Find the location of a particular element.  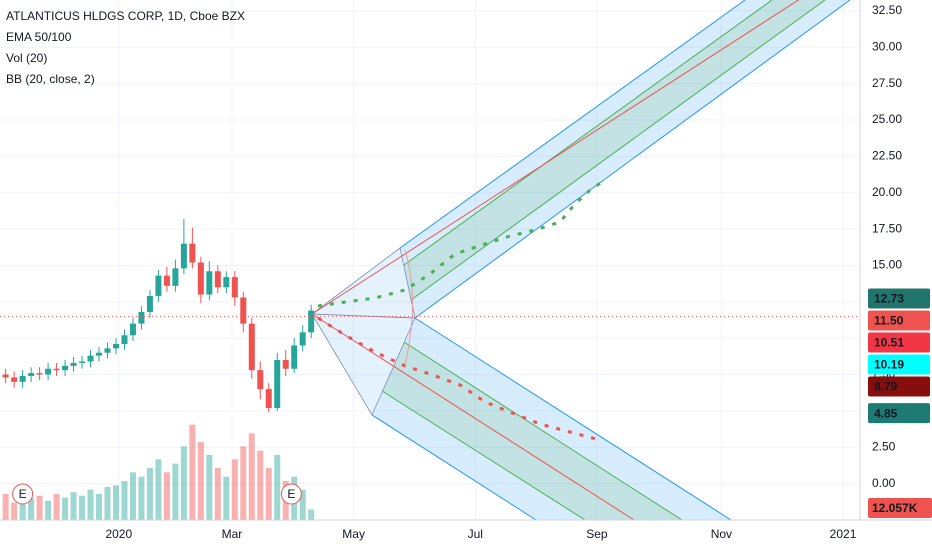

y-tick-label: 30.00 is located at coordinates (887, 46).